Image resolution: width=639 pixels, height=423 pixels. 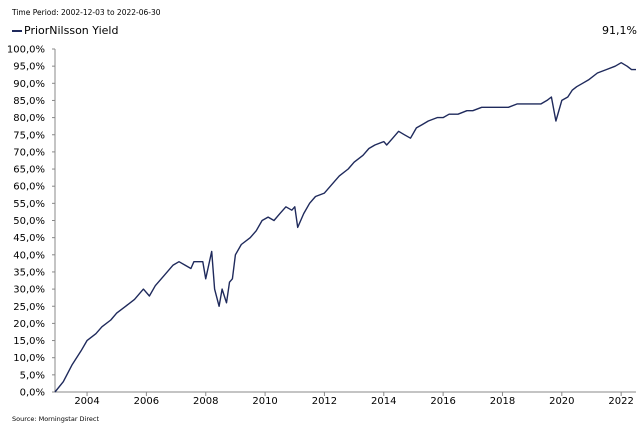 What do you see at coordinates (29, 152) in the screenshot?
I see `y-tick-label: 70,0%` at bounding box center [29, 152].